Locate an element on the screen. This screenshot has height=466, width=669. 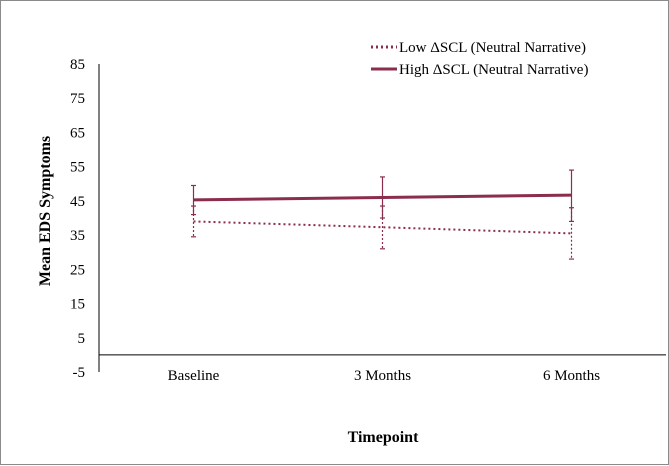
x-tick-label: 6 Months is located at coordinates (571, 376).